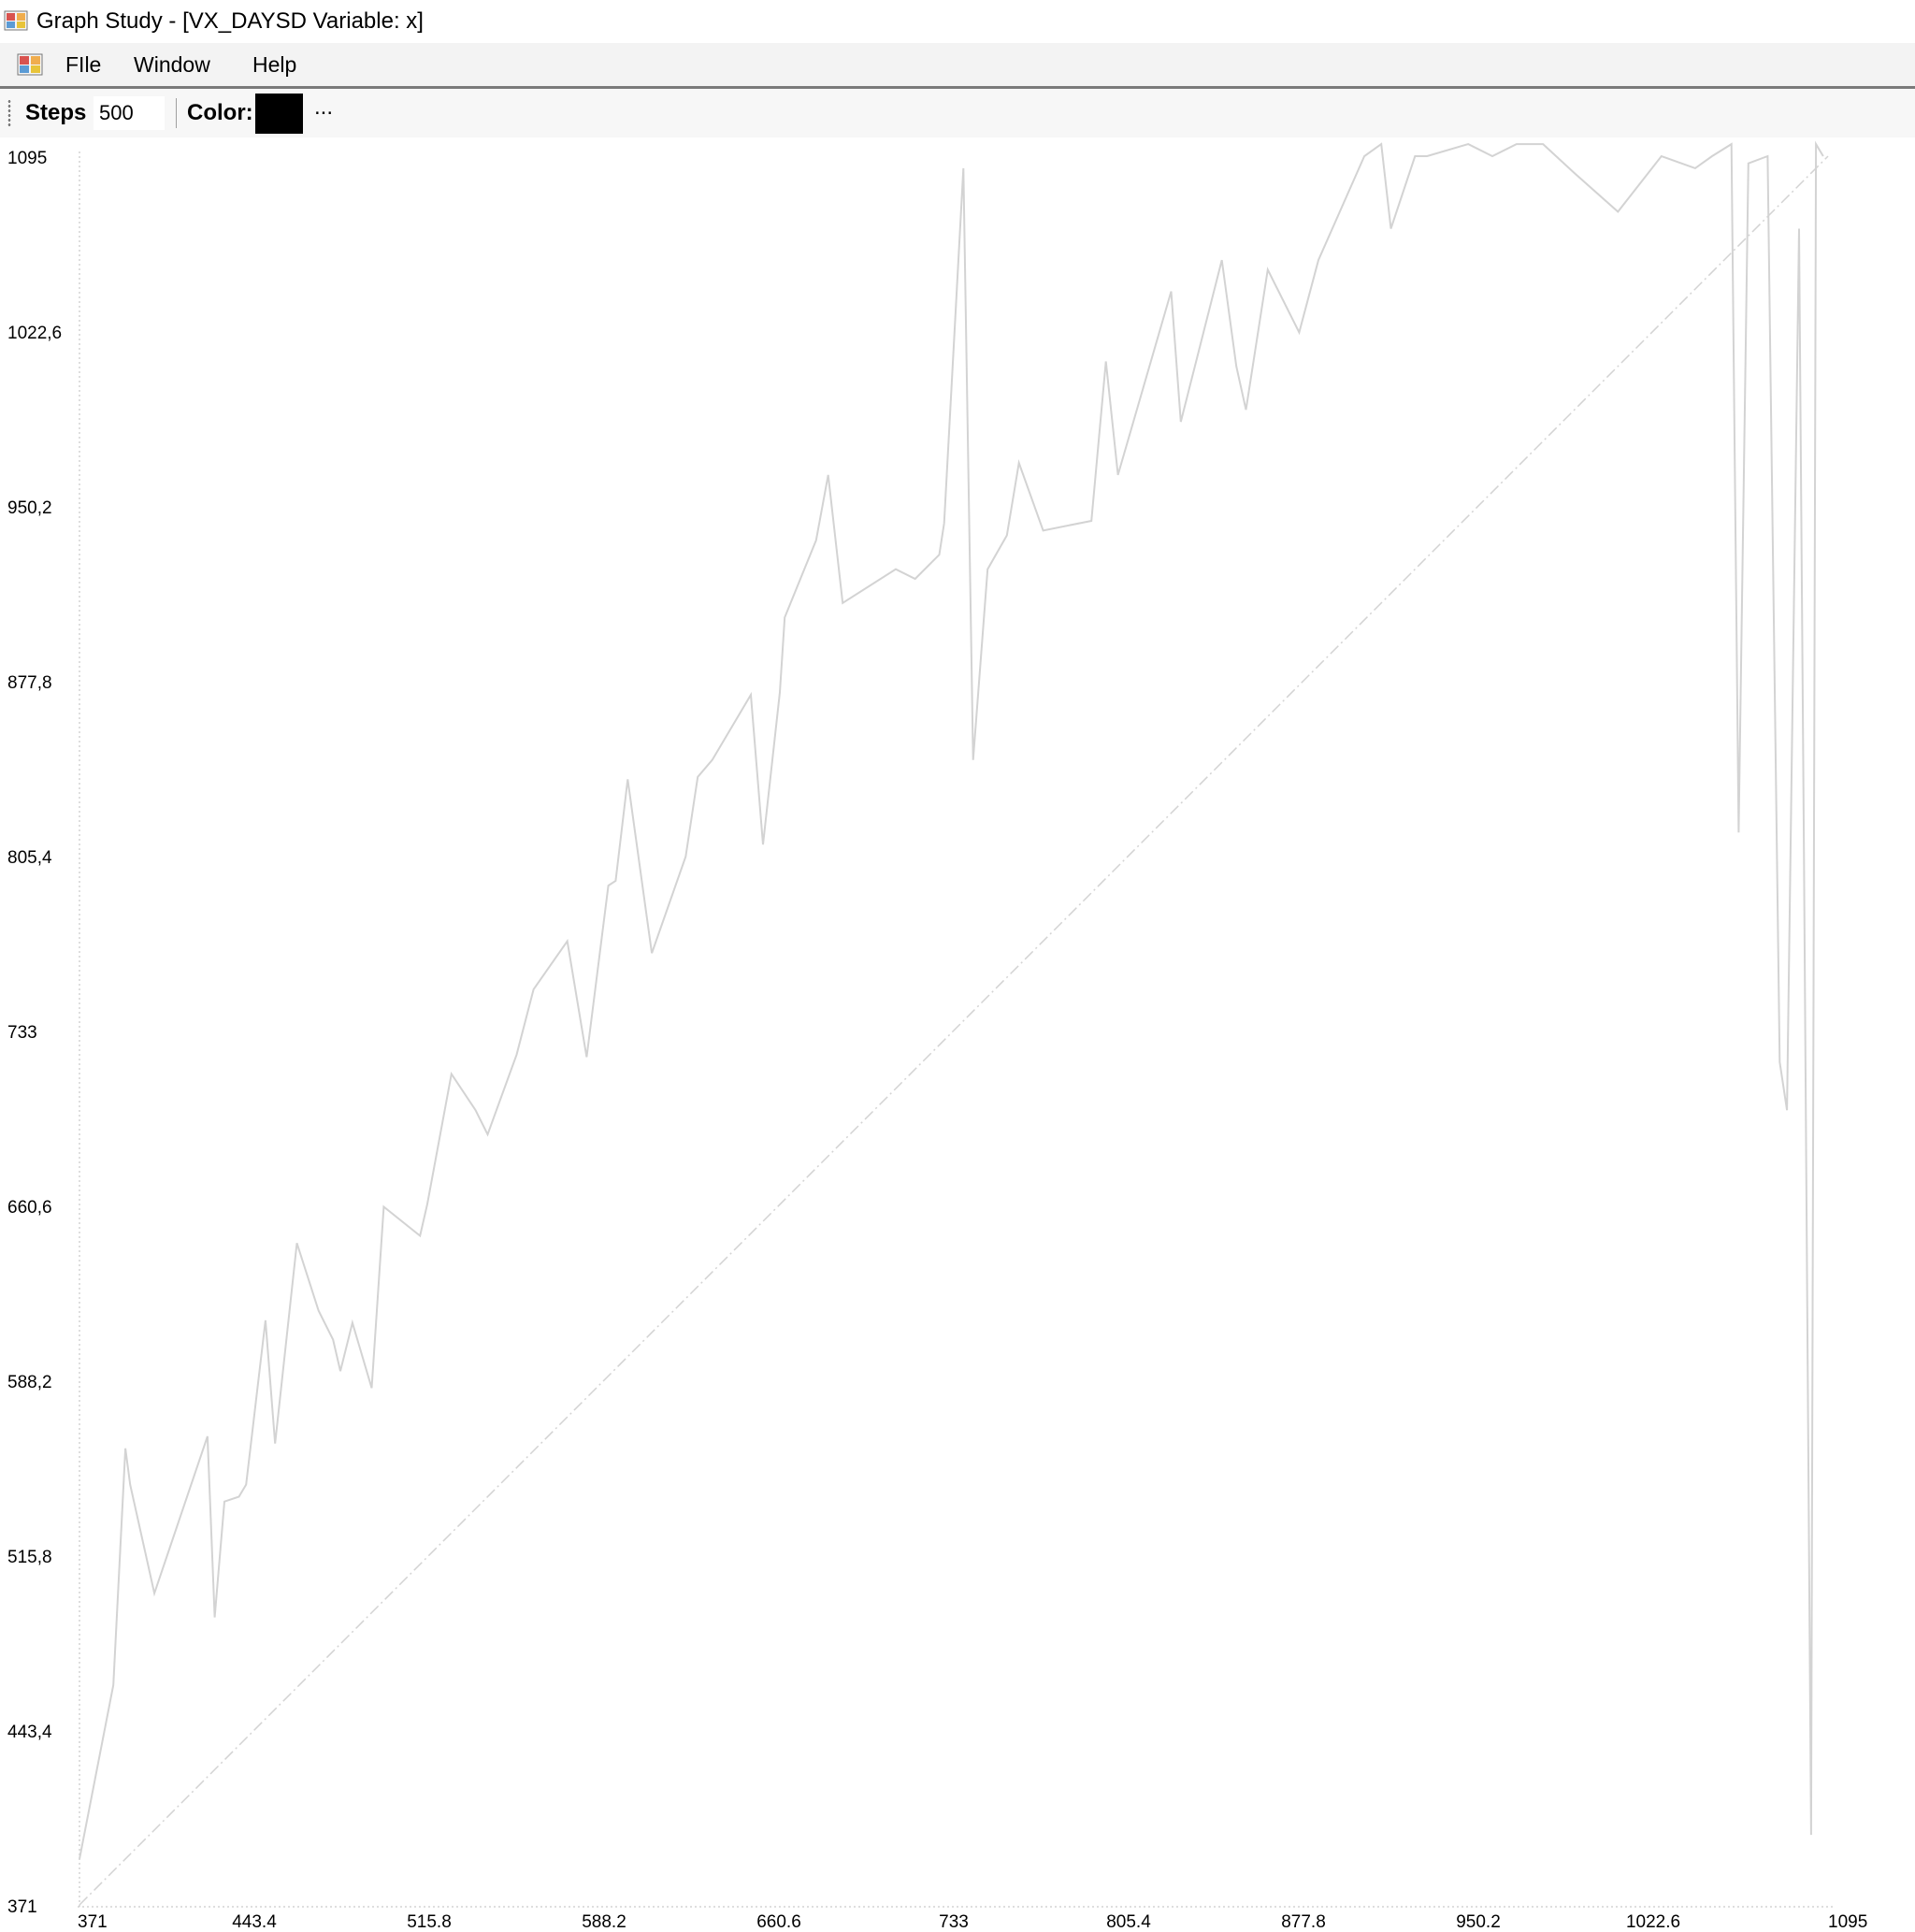  What do you see at coordinates (30, 64) in the screenshot?
I see `graph-study-mdi-icon` at bounding box center [30, 64].